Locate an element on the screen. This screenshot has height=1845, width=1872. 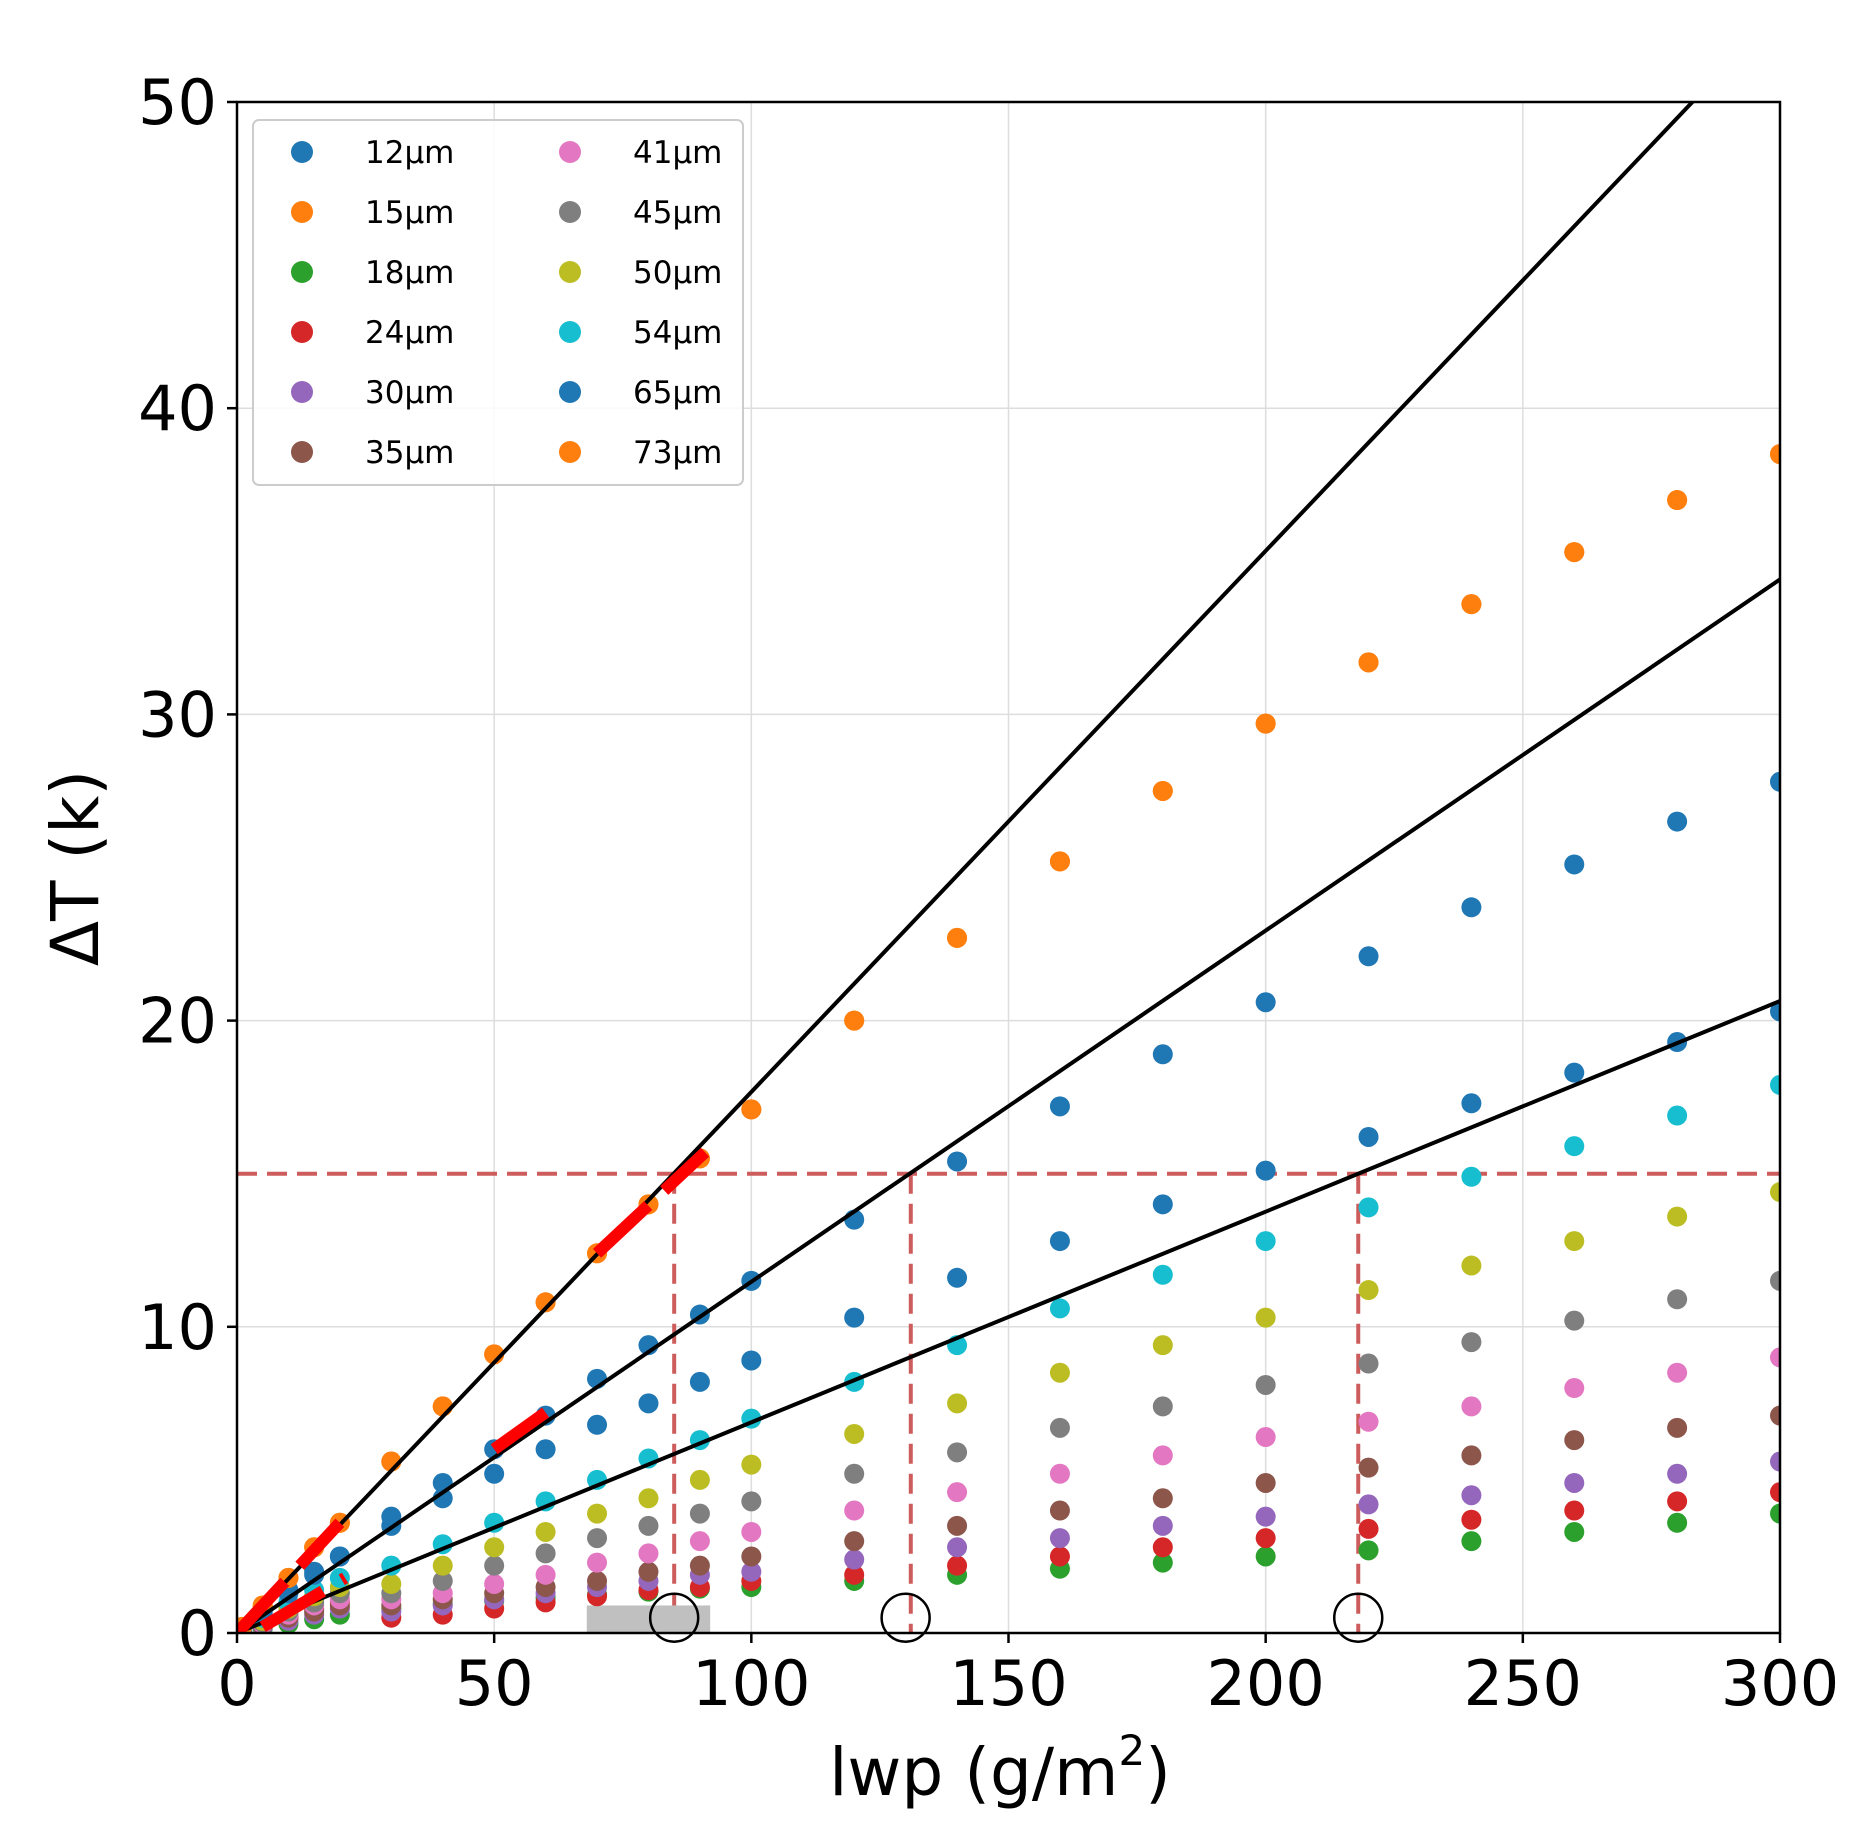
legend-label: 35μm is located at coordinates (409, 453).